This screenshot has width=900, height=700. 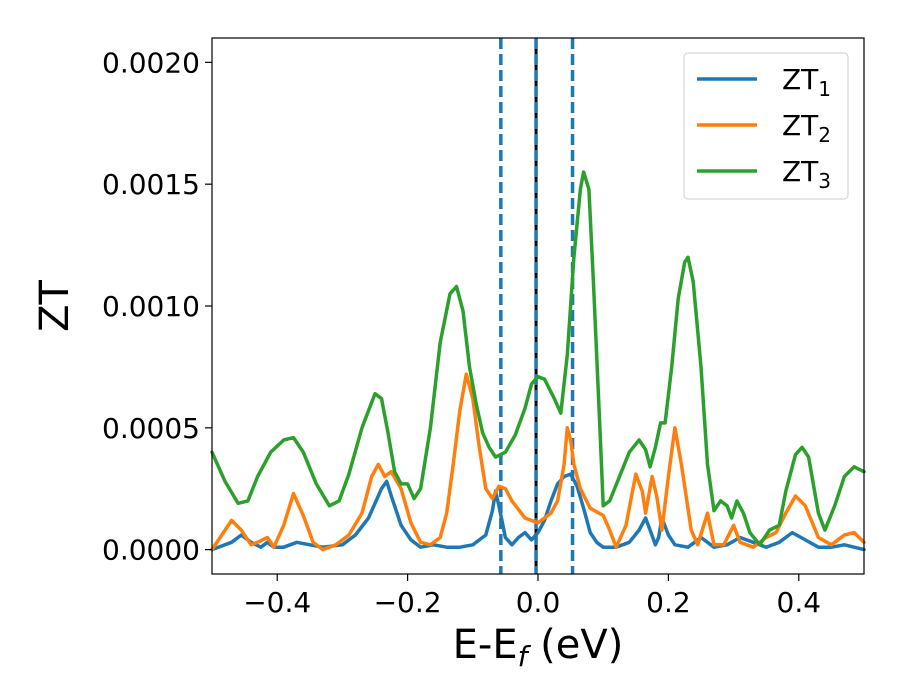 I want to click on x-tick-label-2: 0.0, so click(x=538, y=602).